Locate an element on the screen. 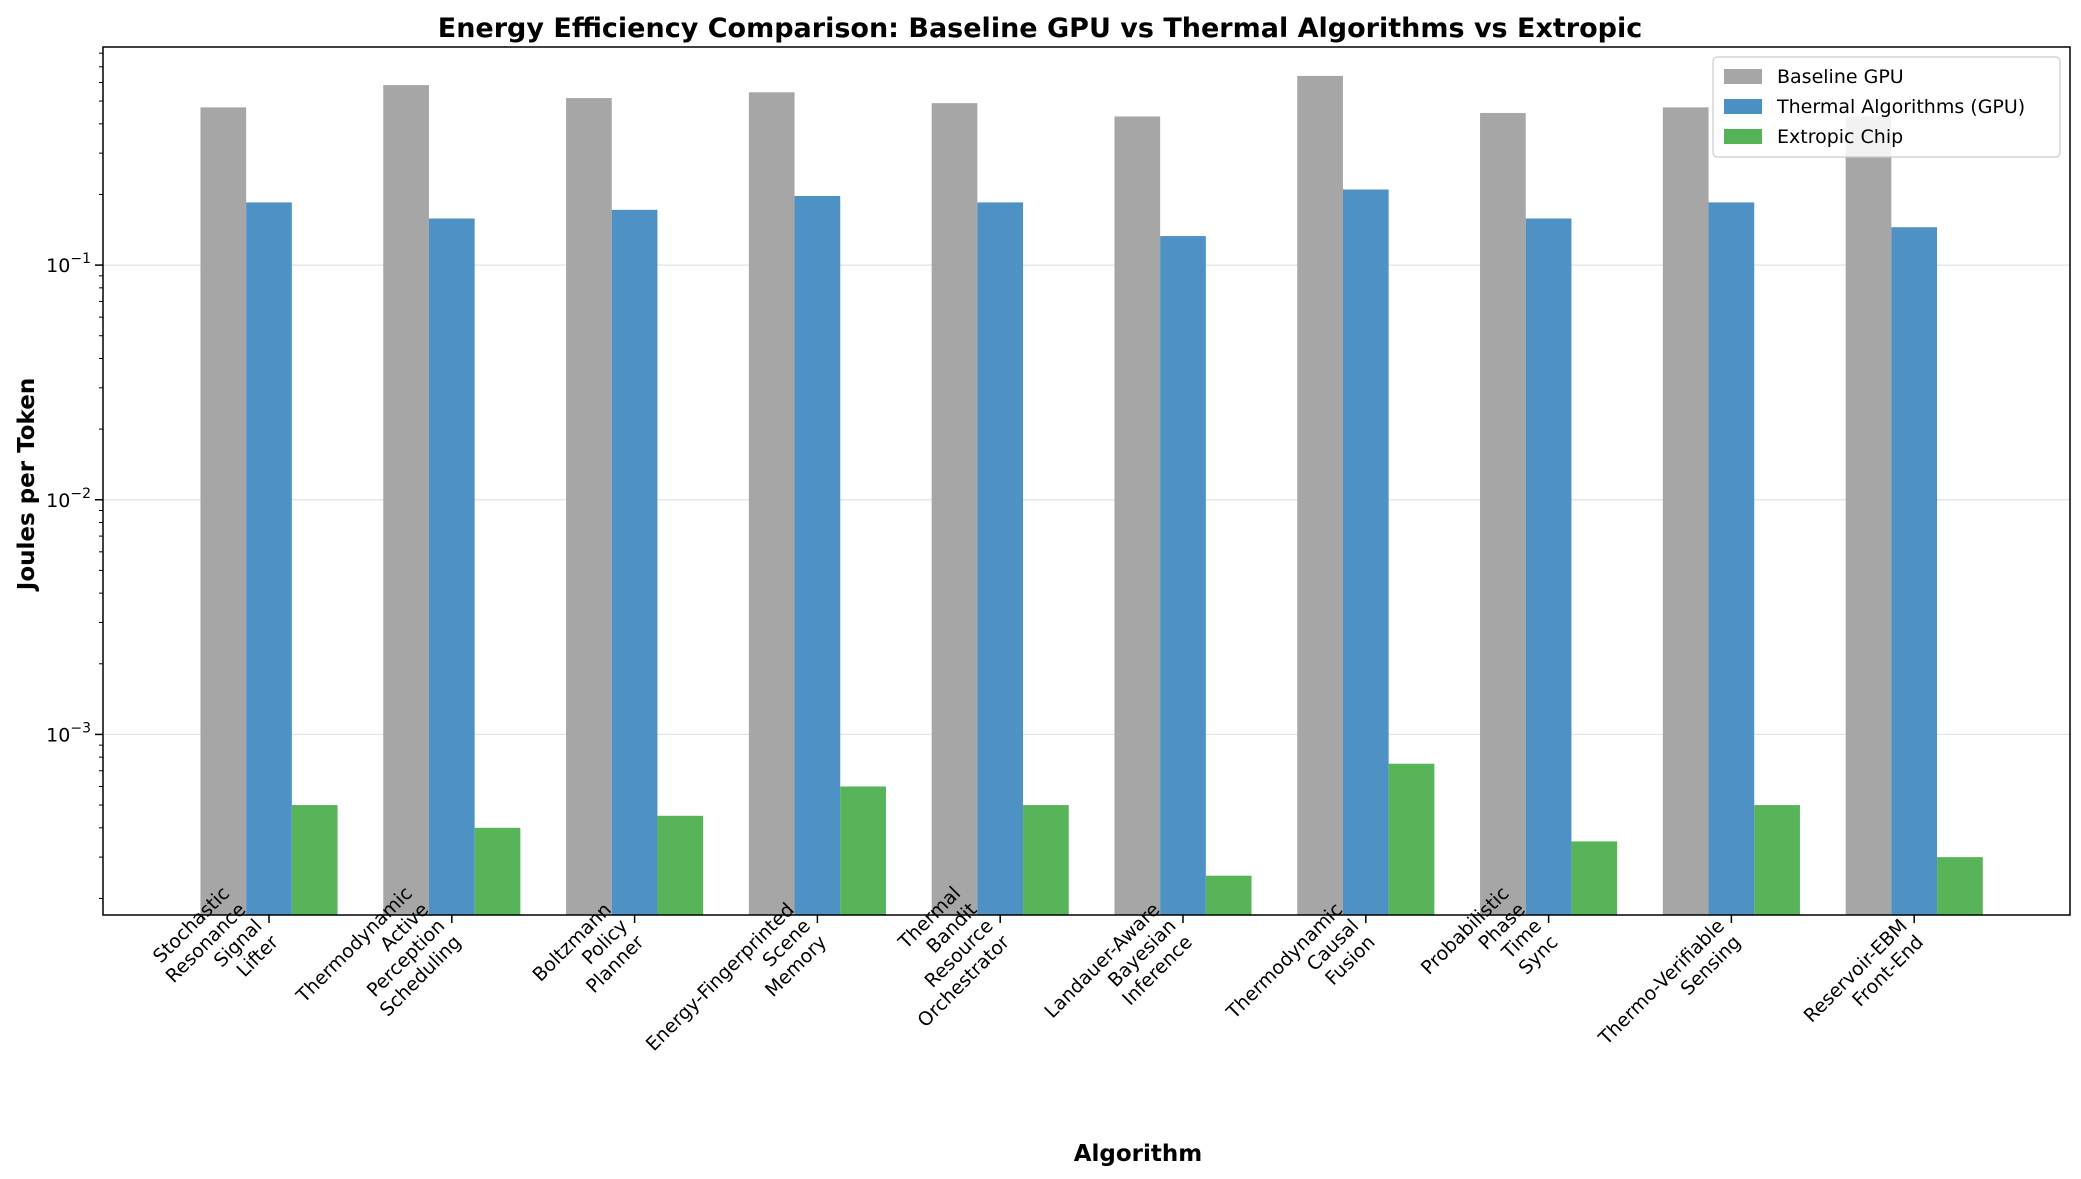 This screenshot has width=2081, height=1179. y-tick-label-0: 10⁻¹ is located at coordinates (68, 264).